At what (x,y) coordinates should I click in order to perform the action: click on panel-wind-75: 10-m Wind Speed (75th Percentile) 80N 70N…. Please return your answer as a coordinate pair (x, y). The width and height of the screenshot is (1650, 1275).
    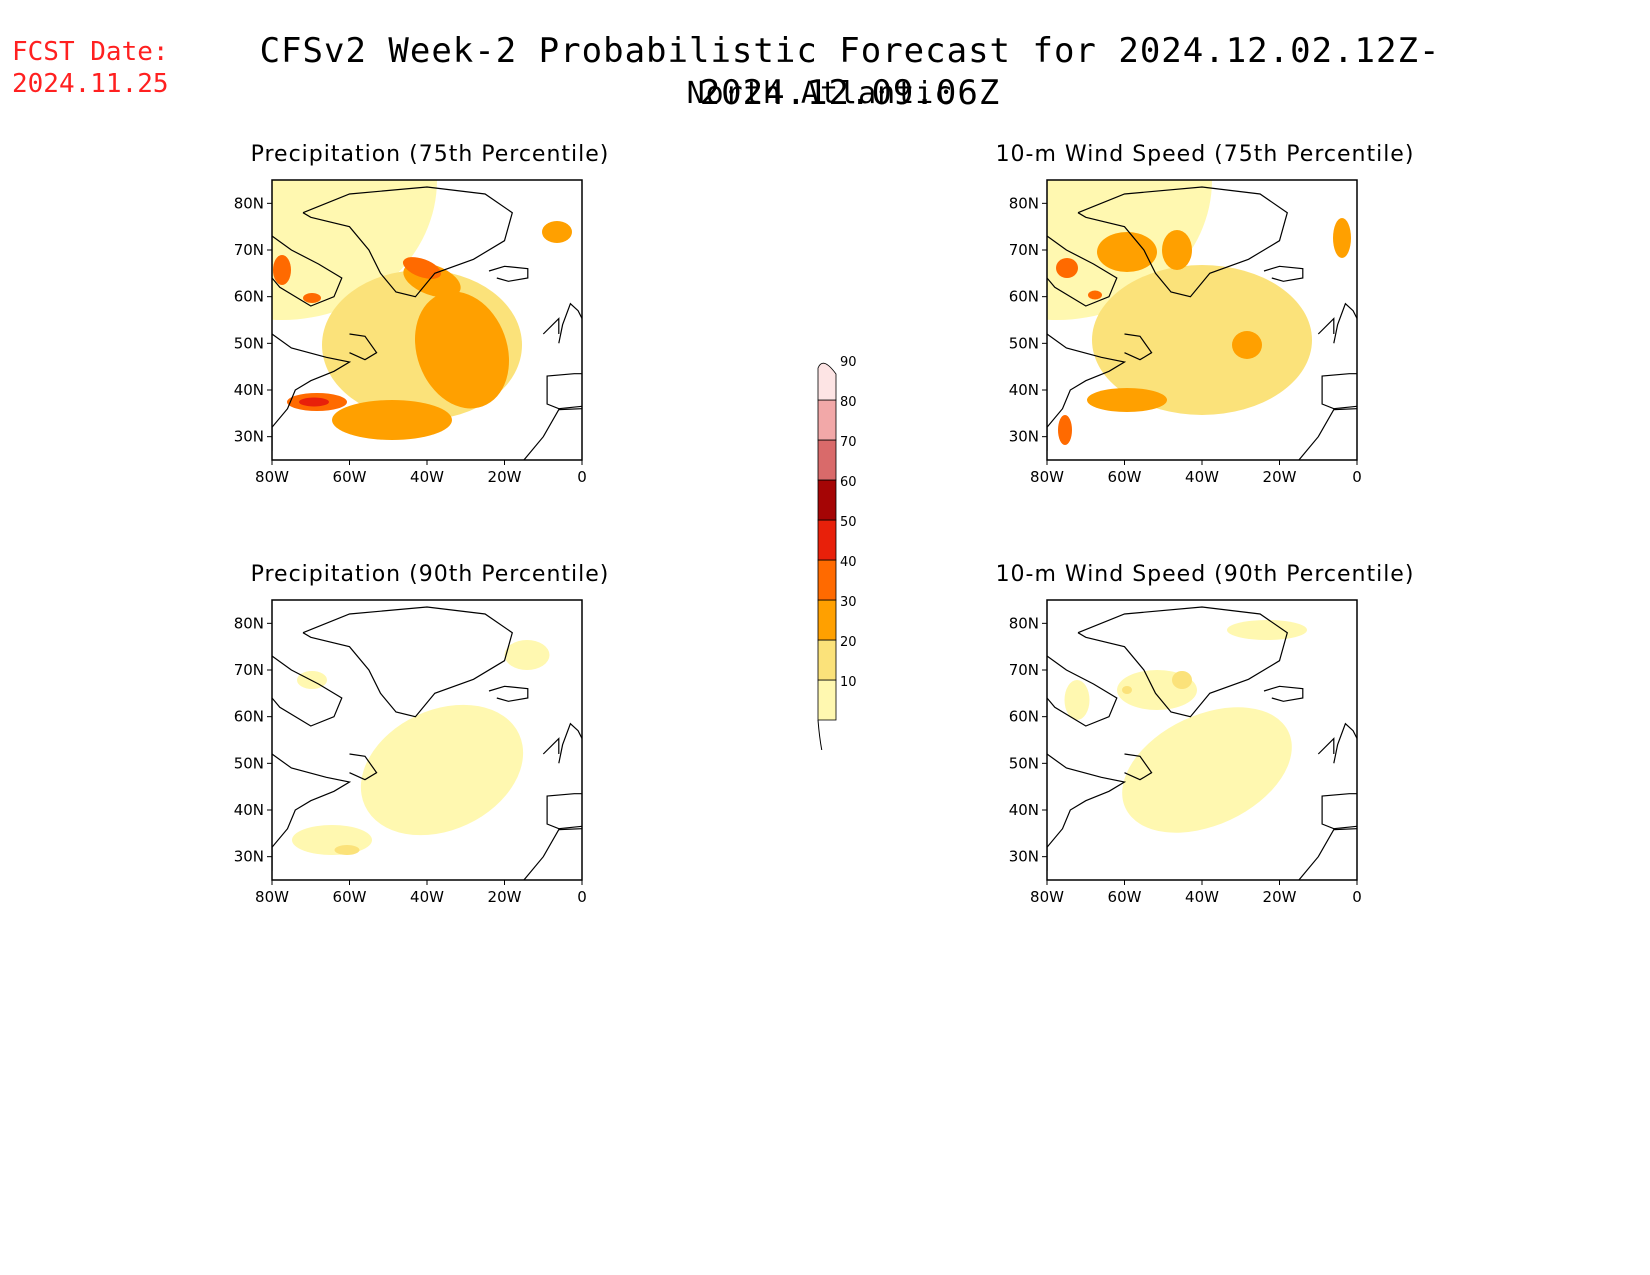
    Looking at the image, I should click on (1205, 332).